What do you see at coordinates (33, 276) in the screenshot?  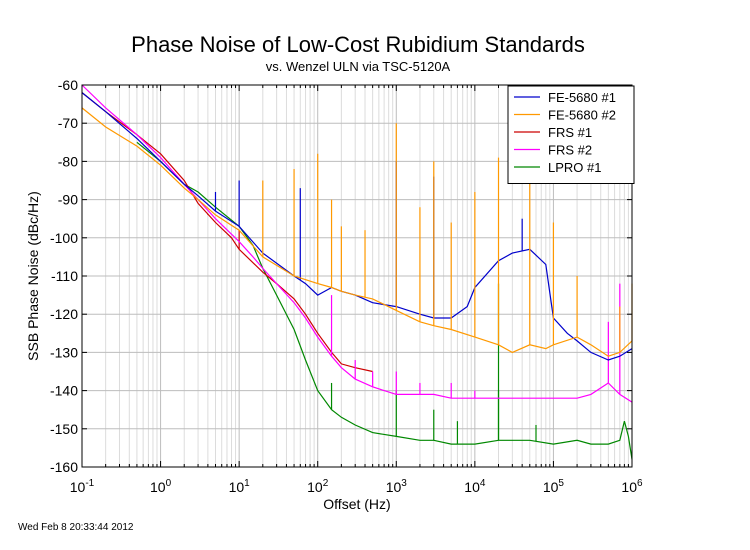 I see `y-axis-label: SSB Phase Noise (dBc/Hz)` at bounding box center [33, 276].